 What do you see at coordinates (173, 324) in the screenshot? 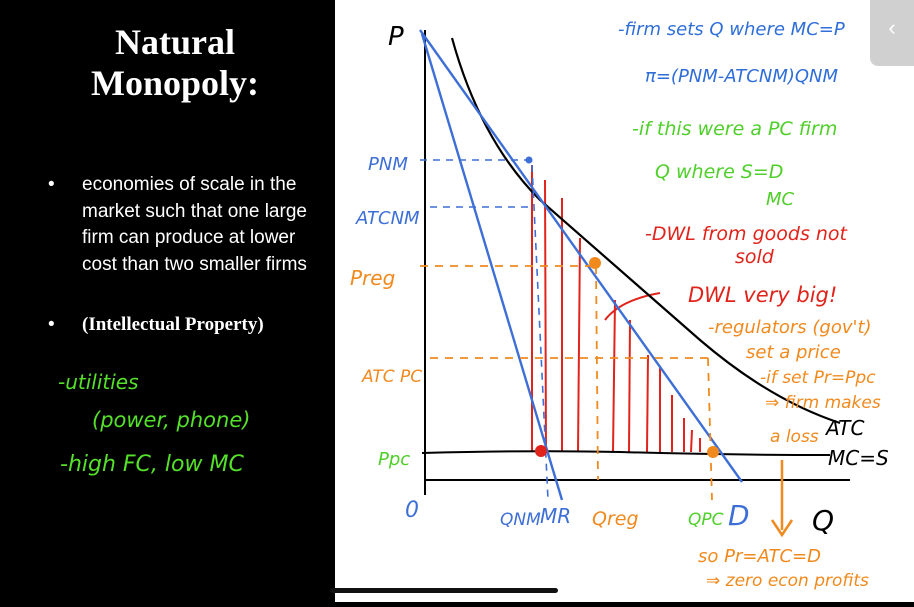
I see `bullet-text: (Intellectual Property)` at bounding box center [173, 324].